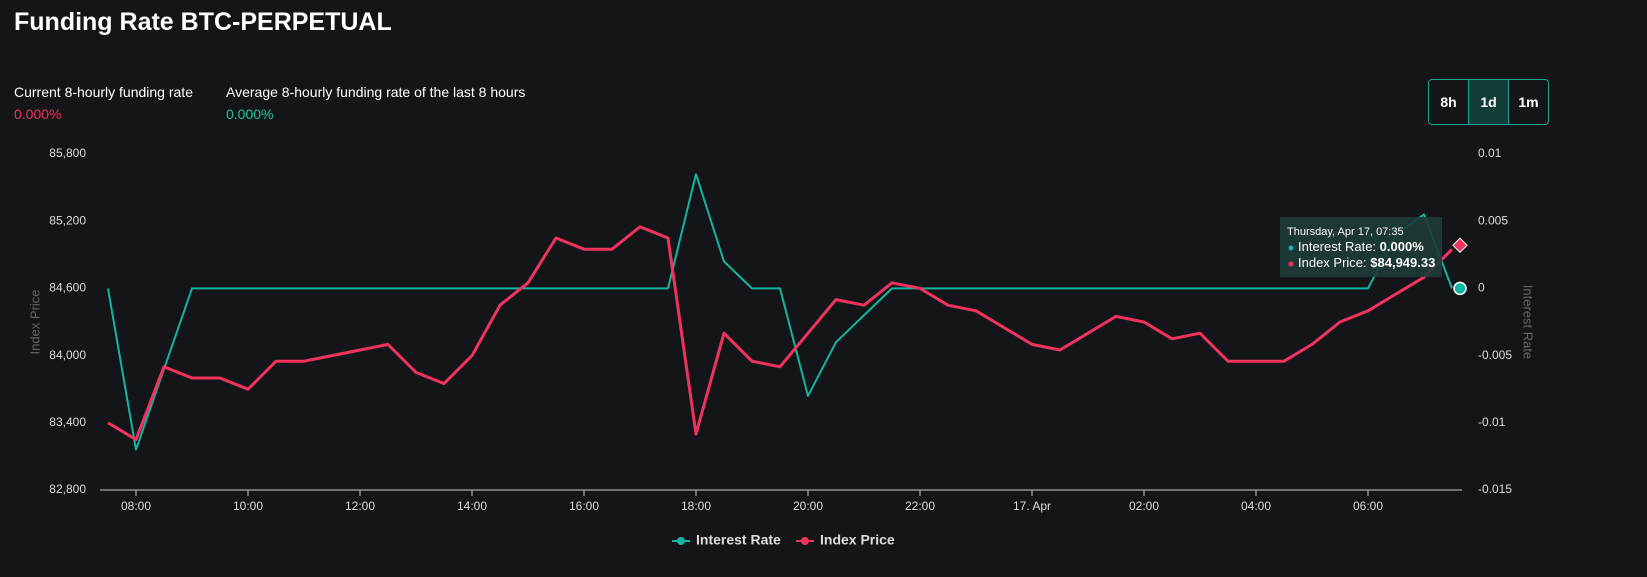 The width and height of the screenshot is (1647, 577). What do you see at coordinates (857, 540) in the screenshot?
I see `legend-label: Index Price` at bounding box center [857, 540].